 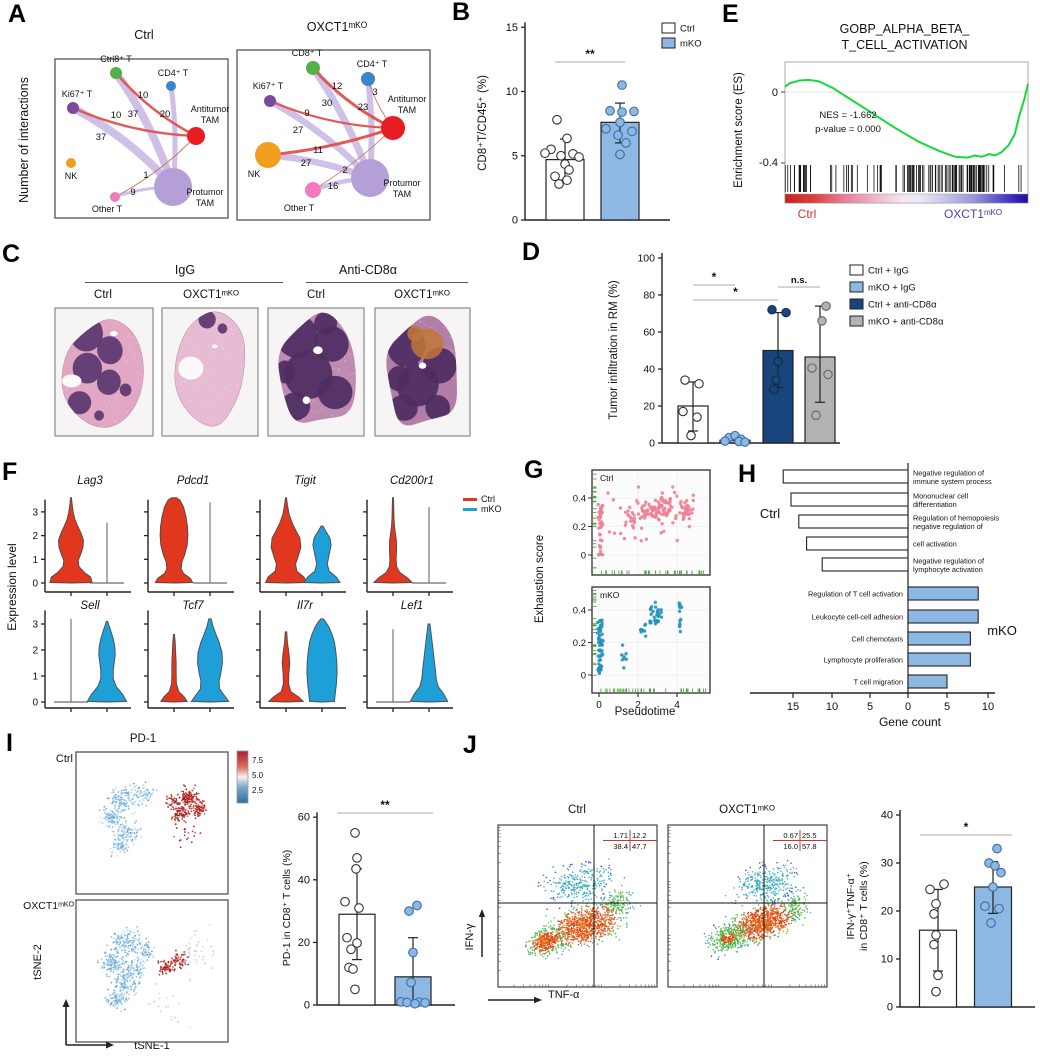 I want to click on i-title: PD-1, so click(x=143, y=739).